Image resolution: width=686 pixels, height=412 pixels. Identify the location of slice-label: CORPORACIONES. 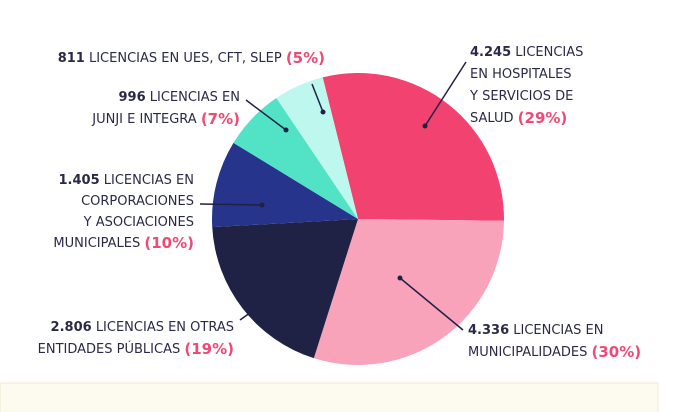
(137, 201).